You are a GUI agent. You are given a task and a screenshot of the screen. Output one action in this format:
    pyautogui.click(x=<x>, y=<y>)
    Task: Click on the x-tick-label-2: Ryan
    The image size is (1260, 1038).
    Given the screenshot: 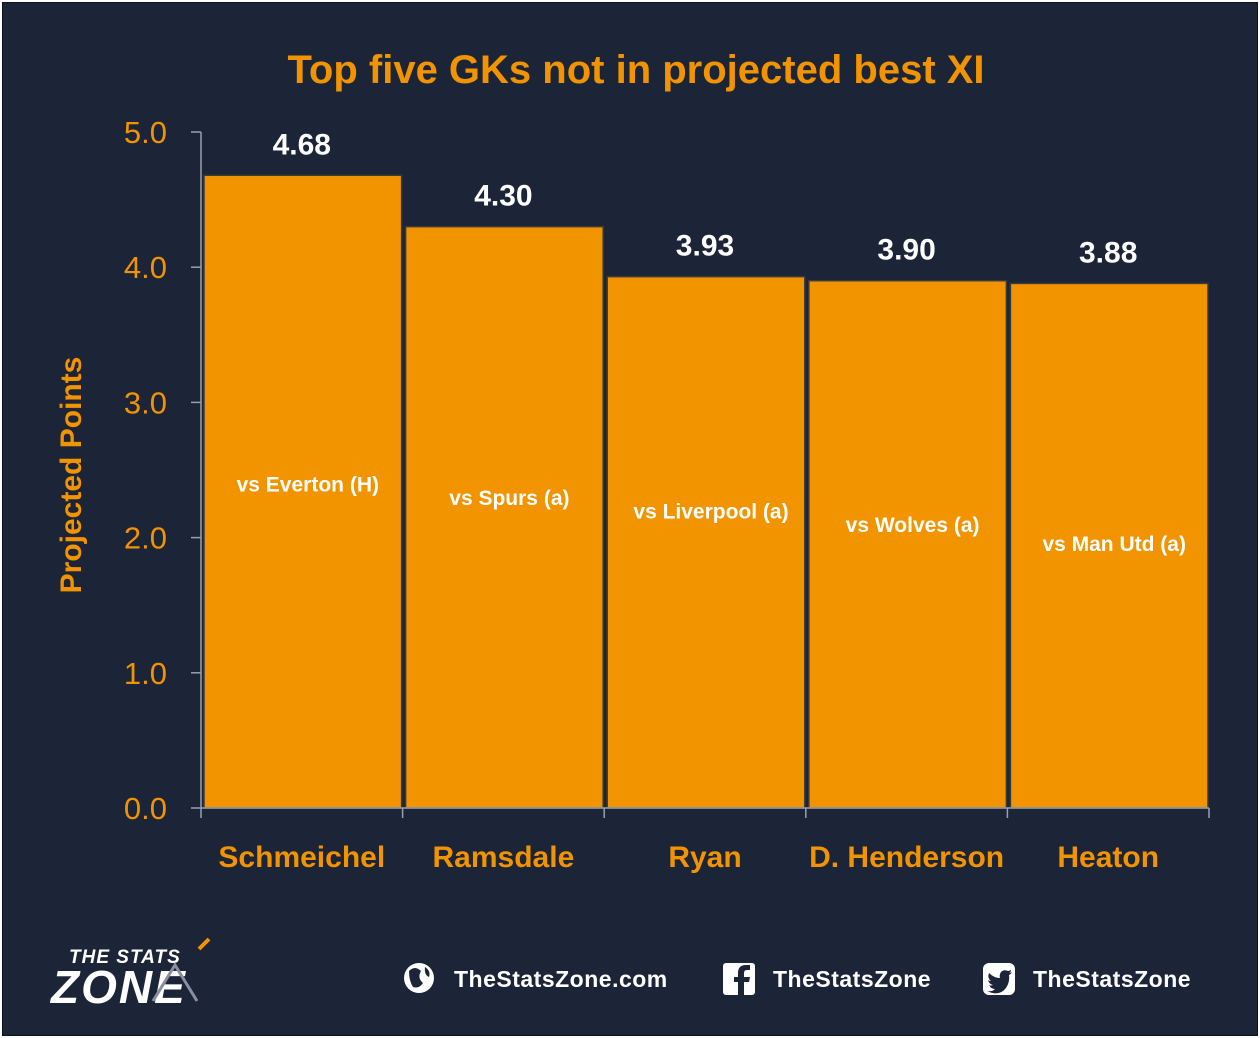 What is the action you would take?
    pyautogui.click(x=704, y=857)
    